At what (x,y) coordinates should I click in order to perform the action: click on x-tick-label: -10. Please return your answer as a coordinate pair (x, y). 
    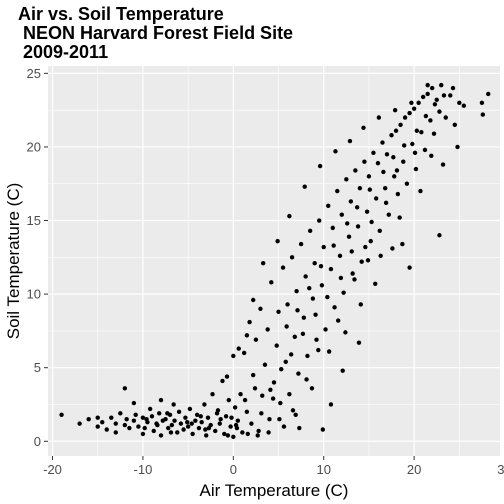
    Looking at the image, I should click on (143, 469).